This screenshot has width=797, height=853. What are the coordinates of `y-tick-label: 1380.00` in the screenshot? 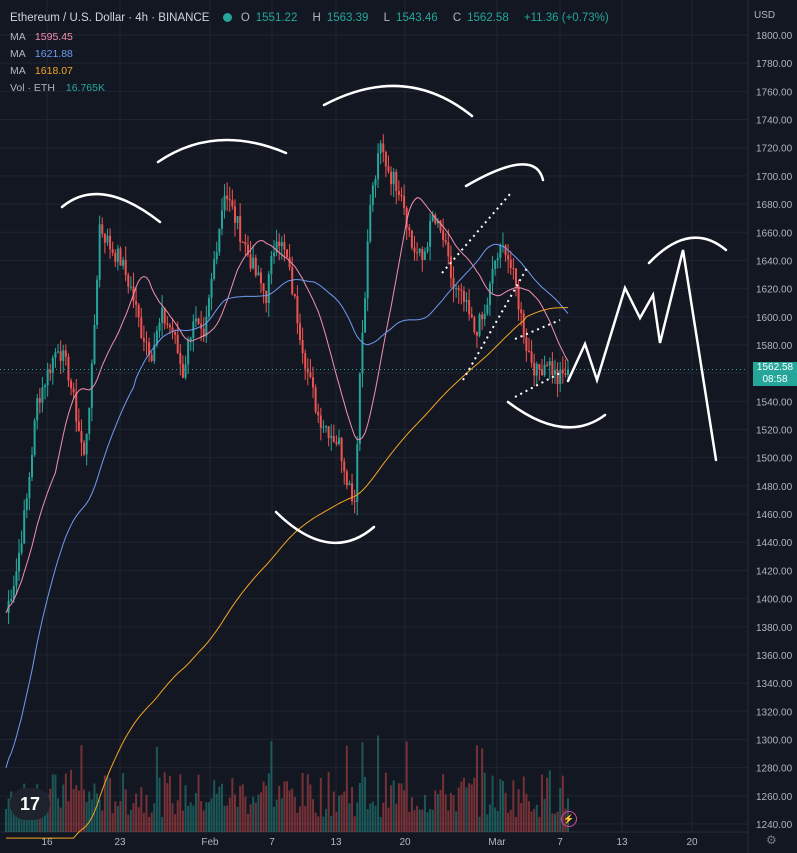 It's located at (774, 628).